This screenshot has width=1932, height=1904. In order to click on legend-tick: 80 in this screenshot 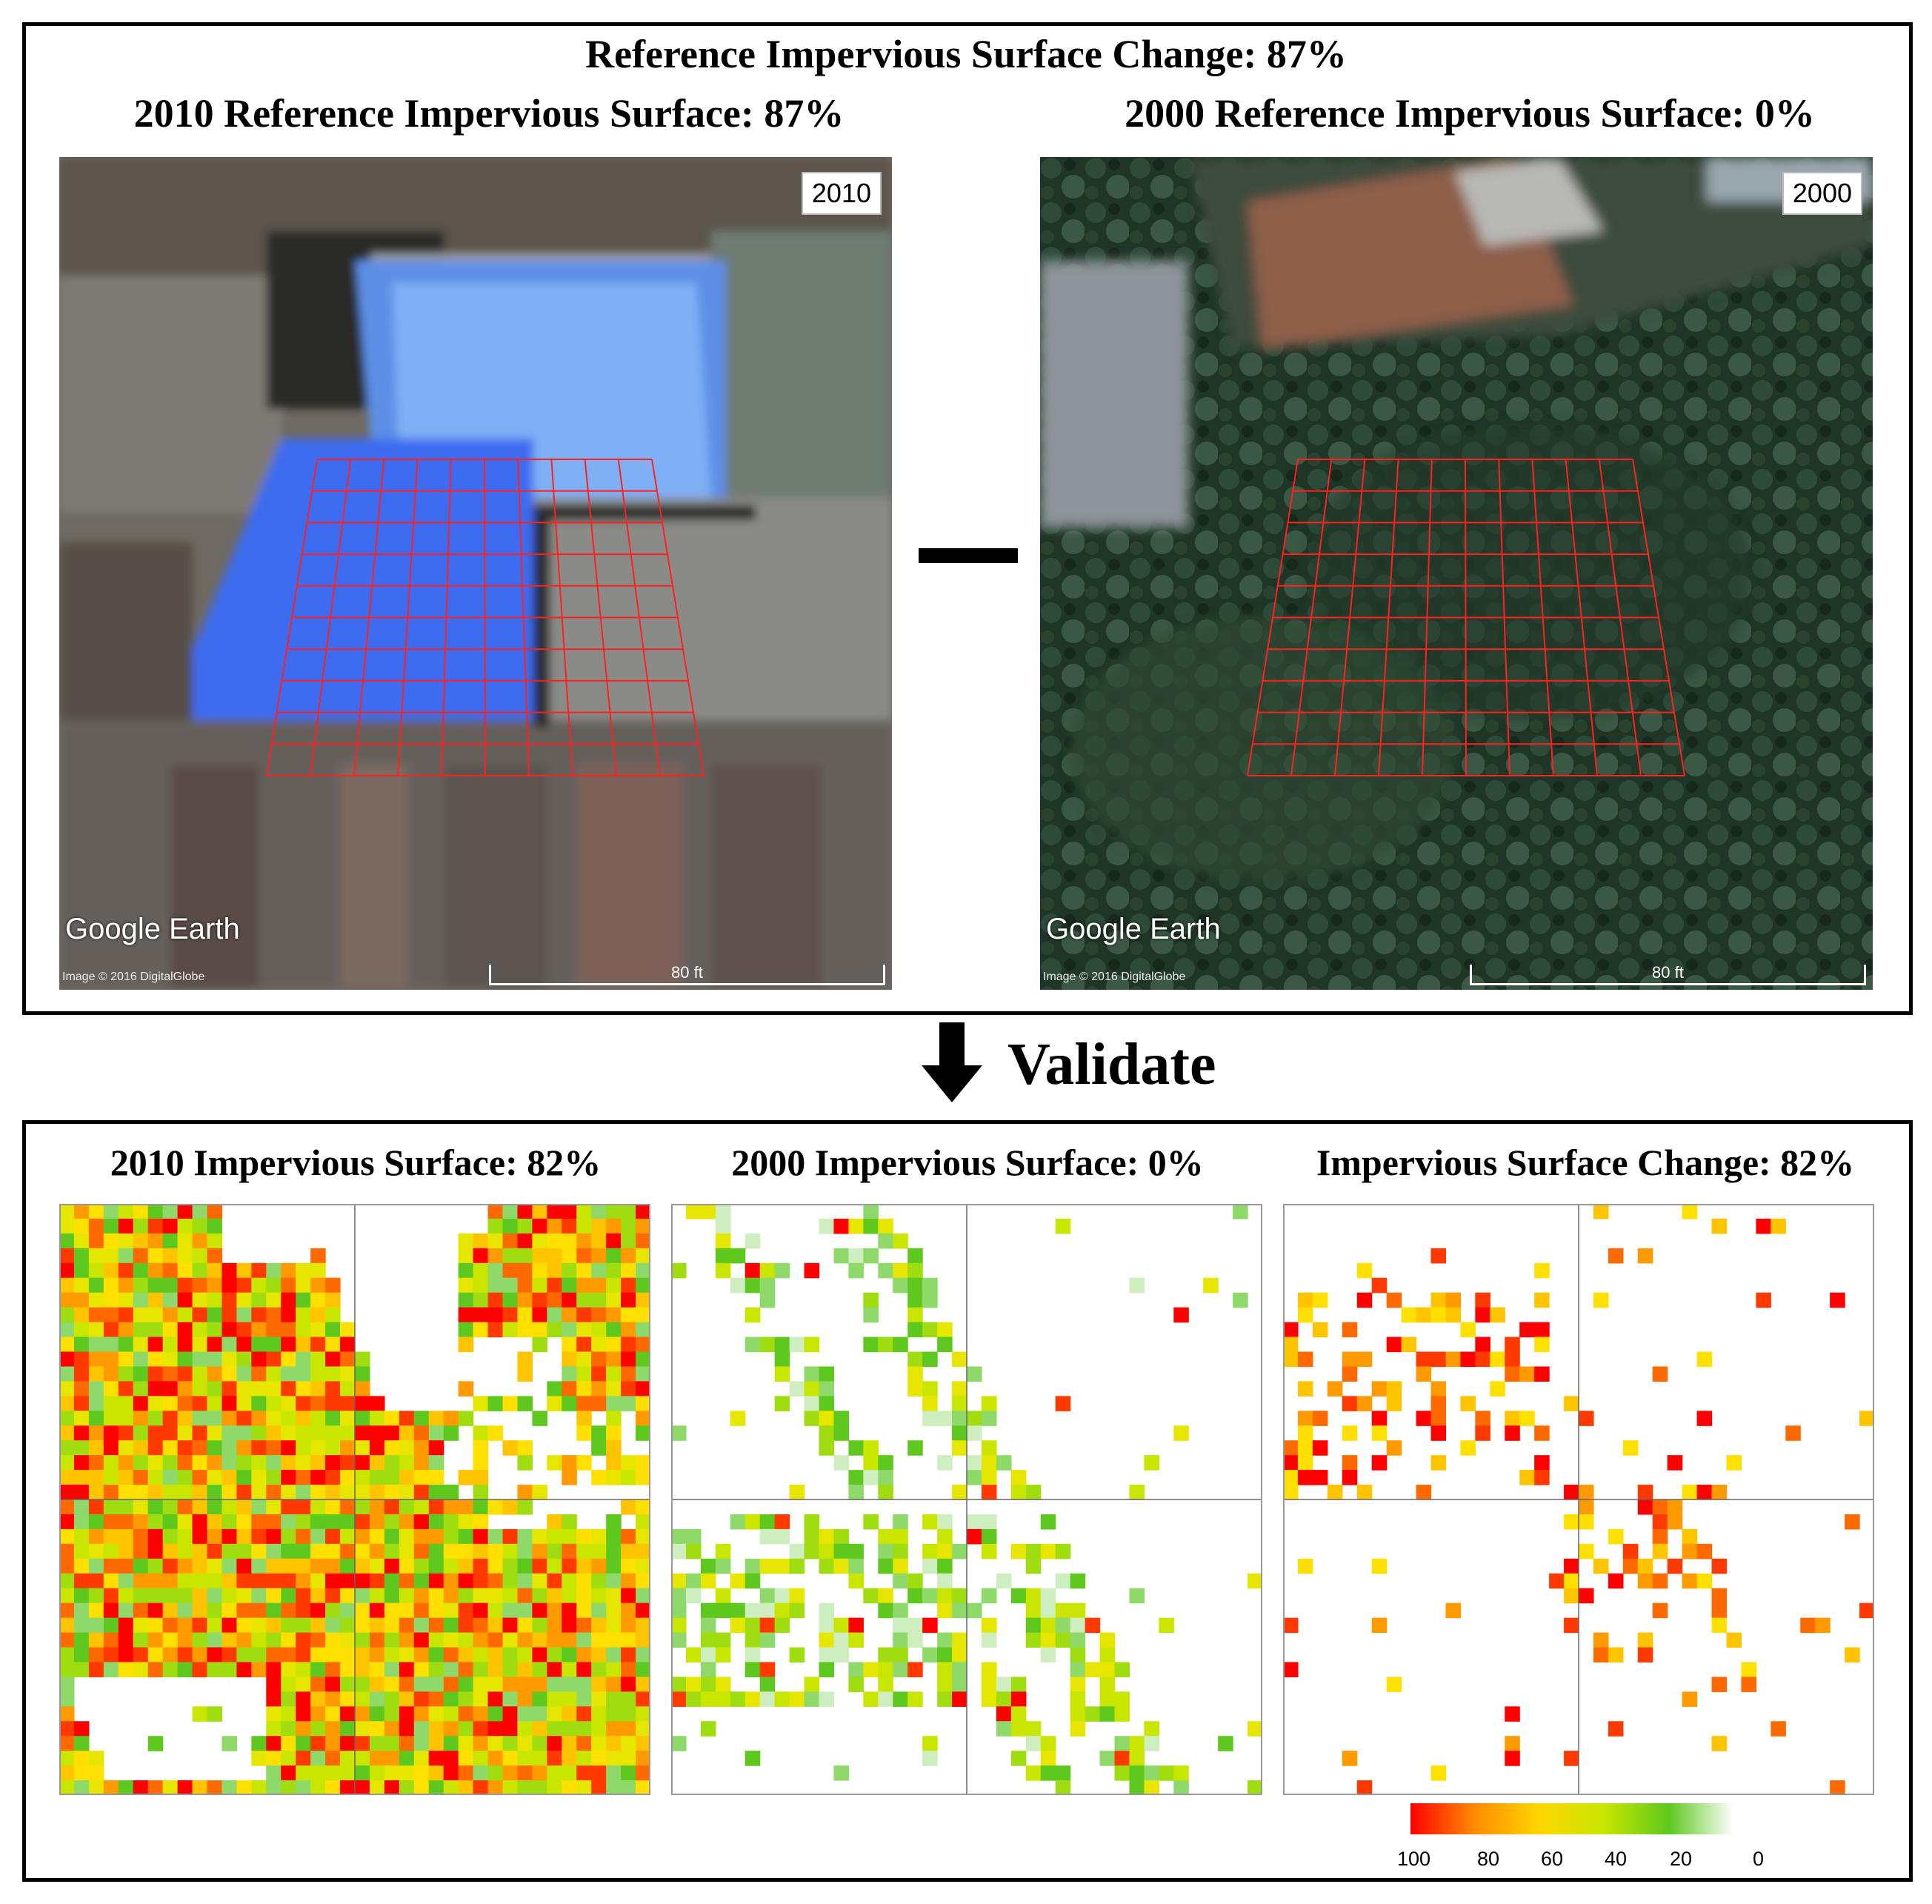, I will do `click(1488, 1859)`.